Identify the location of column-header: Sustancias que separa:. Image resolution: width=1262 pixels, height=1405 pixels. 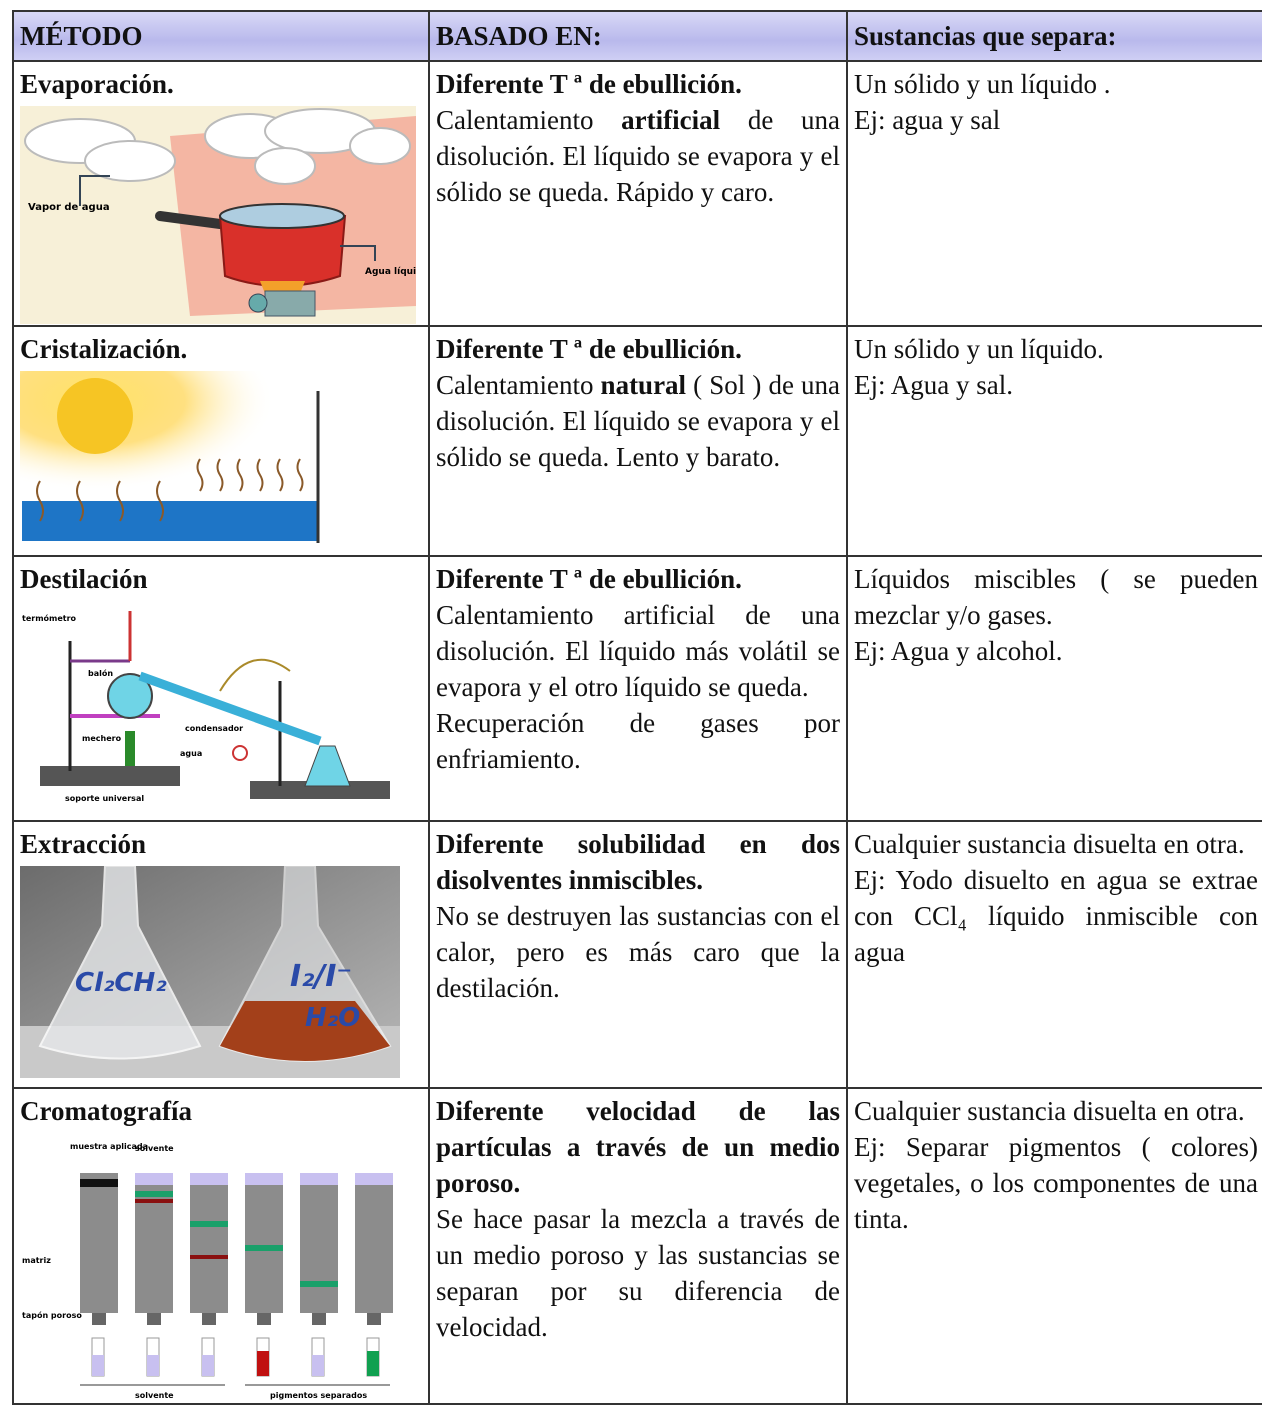
(1054, 36).